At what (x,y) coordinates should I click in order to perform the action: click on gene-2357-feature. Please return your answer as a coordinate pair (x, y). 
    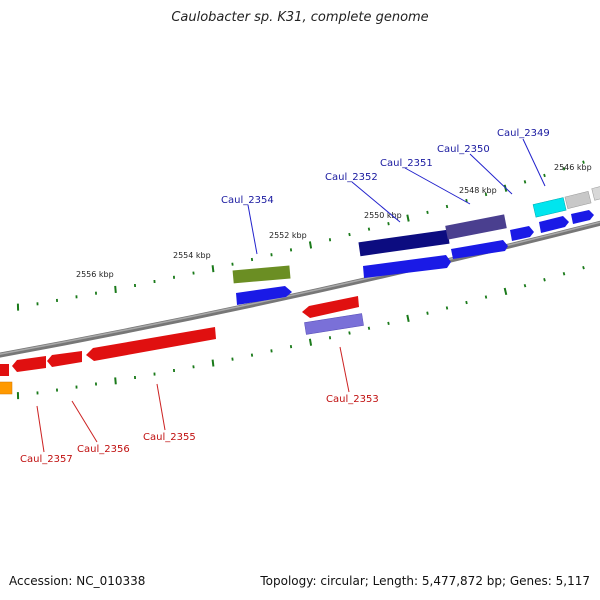
    Looking at the image, I should click on (29, 364).